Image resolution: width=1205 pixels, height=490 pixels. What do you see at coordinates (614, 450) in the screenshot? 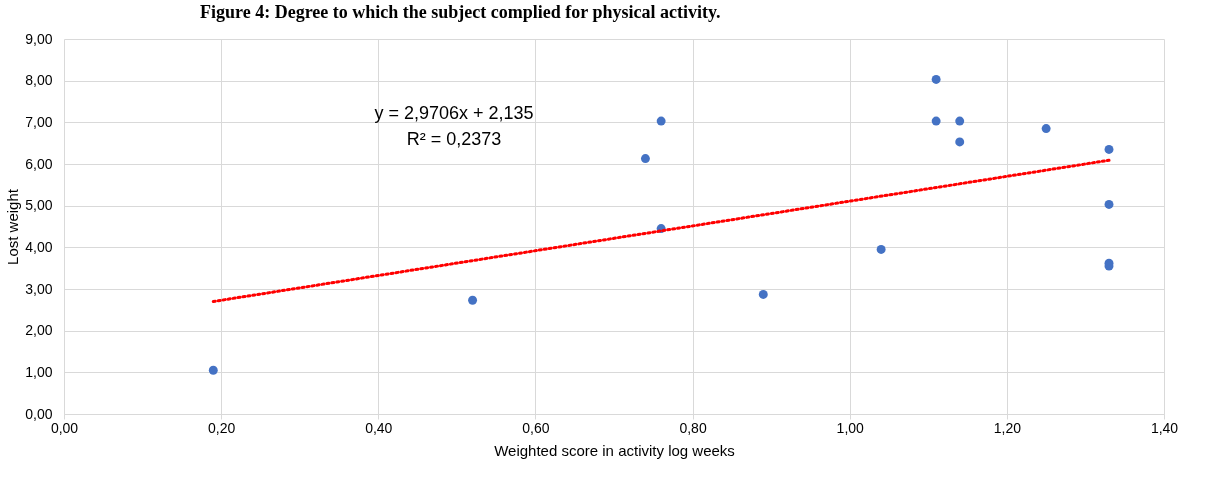
I see `x-axis-title: Weighted score in activity log weeks` at bounding box center [614, 450].